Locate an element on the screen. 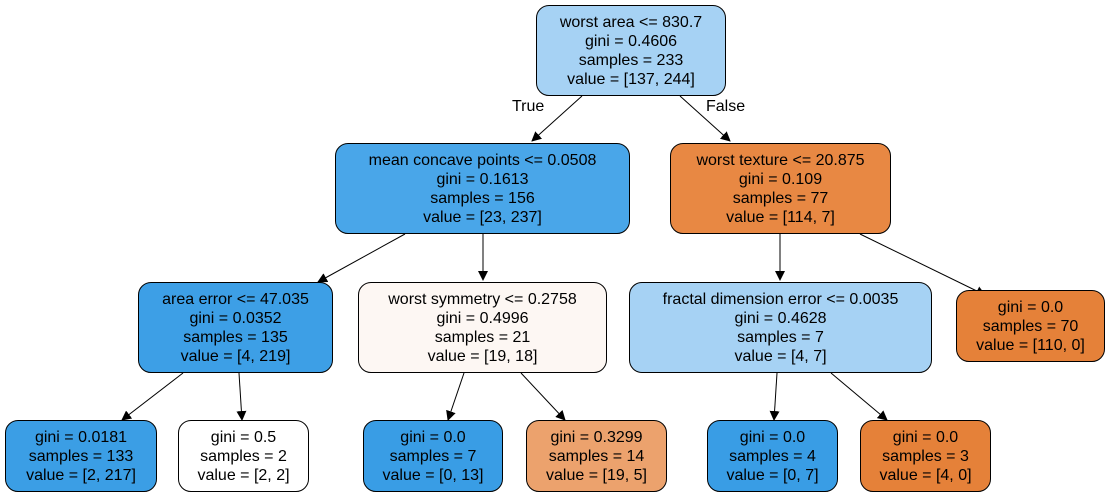  node-value: value = [0, 13] is located at coordinates (433, 475).